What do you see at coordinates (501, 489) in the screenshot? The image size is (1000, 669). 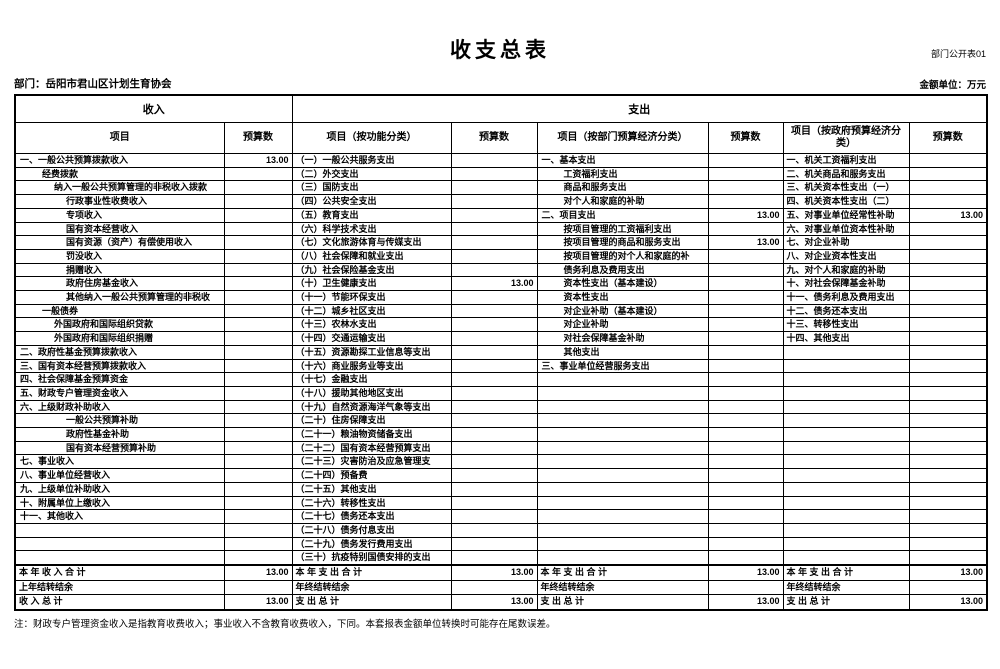 I see `table-row: 九、上级单位补助收入 （二十五）其他支出` at bounding box center [501, 489].